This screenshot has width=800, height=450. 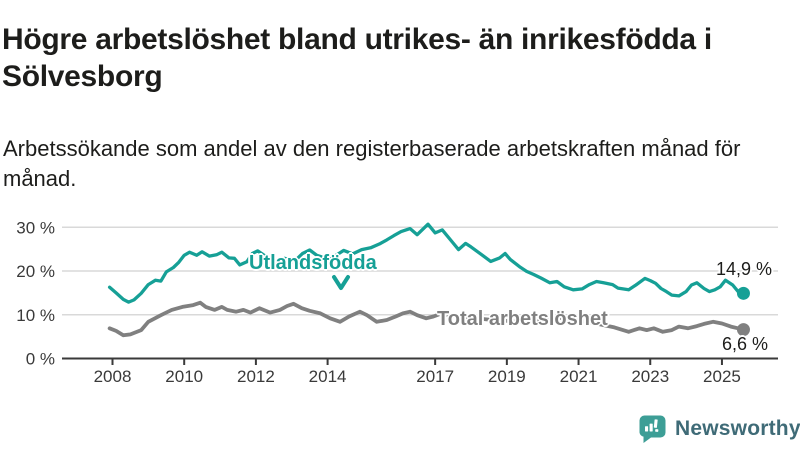 What do you see at coordinates (743, 330) in the screenshot?
I see `series-end-dot-total` at bounding box center [743, 330].